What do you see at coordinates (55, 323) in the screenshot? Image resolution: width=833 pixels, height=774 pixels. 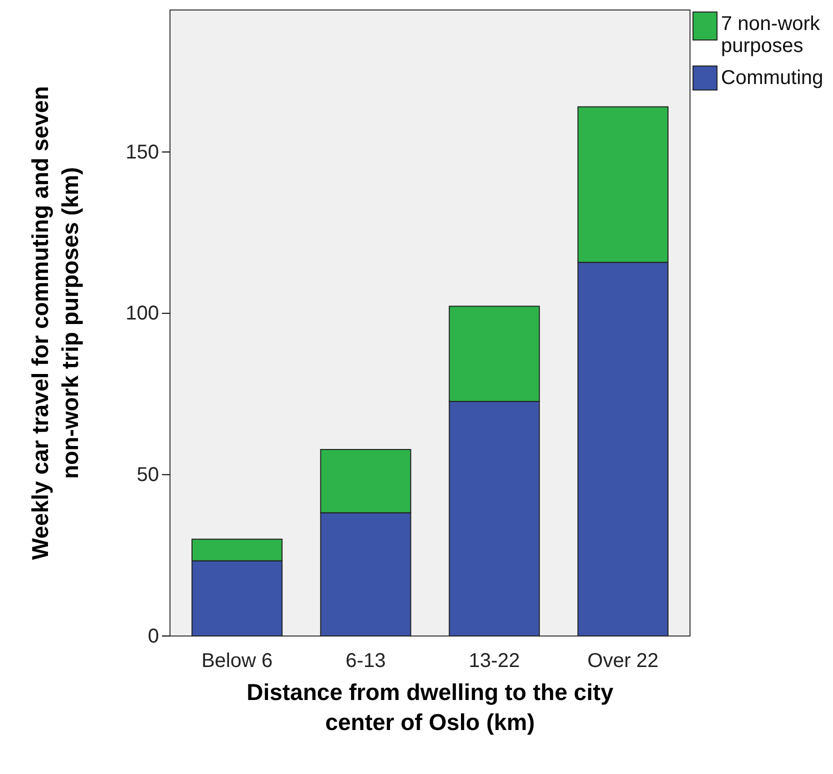 I see `y-axis-title: Weekly car travel for commuting and seven non-work trip purposes (km)` at bounding box center [55, 323].